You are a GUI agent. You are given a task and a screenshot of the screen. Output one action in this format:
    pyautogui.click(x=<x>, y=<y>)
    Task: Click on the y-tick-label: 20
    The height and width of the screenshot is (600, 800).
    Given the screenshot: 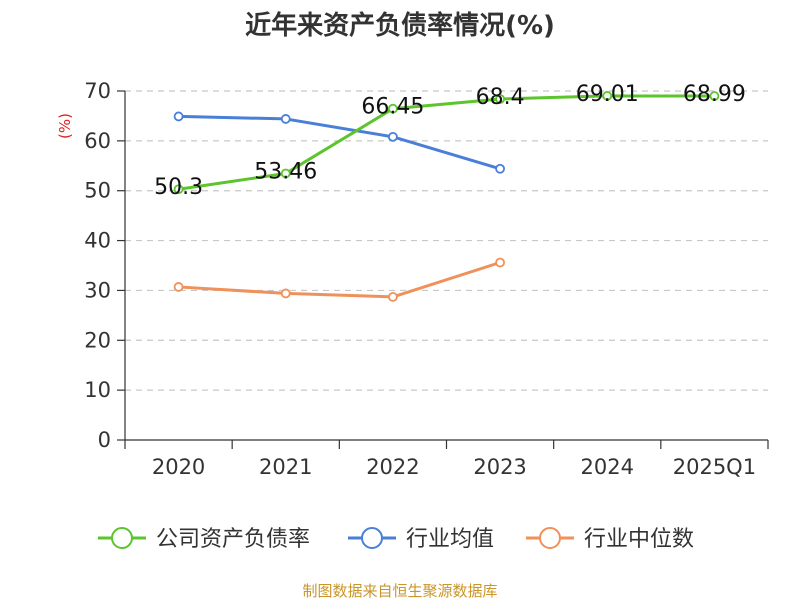 What is the action you would take?
    pyautogui.click(x=97, y=340)
    